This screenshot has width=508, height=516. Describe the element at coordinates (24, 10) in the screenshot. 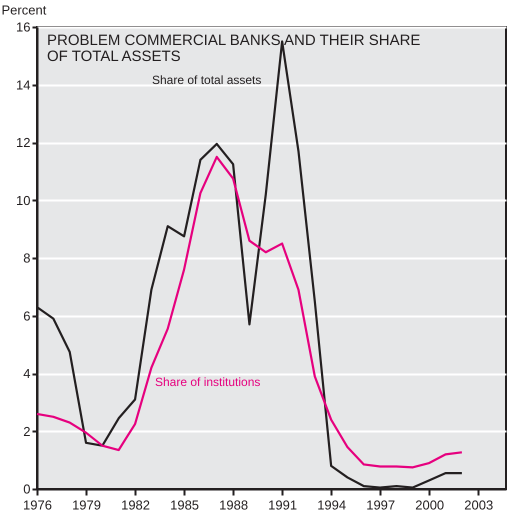

I see `y-axis-title: Percent` at that location.